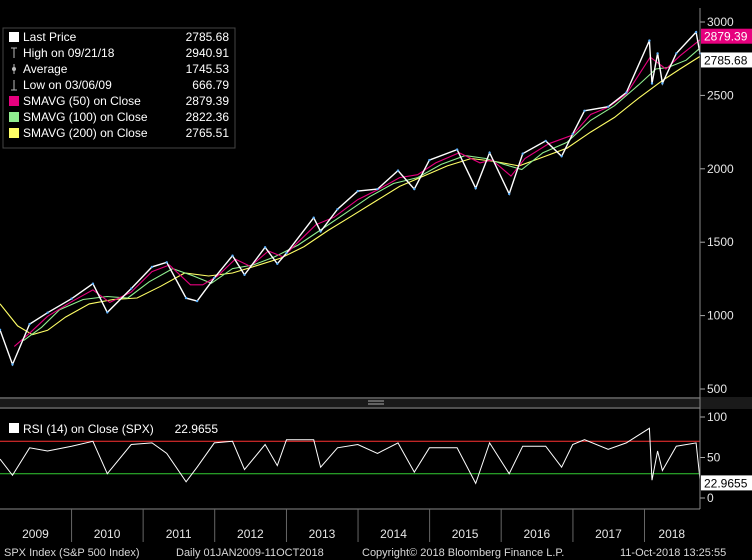 Image resolution: width=752 pixels, height=560 pixels. I want to click on rsi-line, so click(350, 456).